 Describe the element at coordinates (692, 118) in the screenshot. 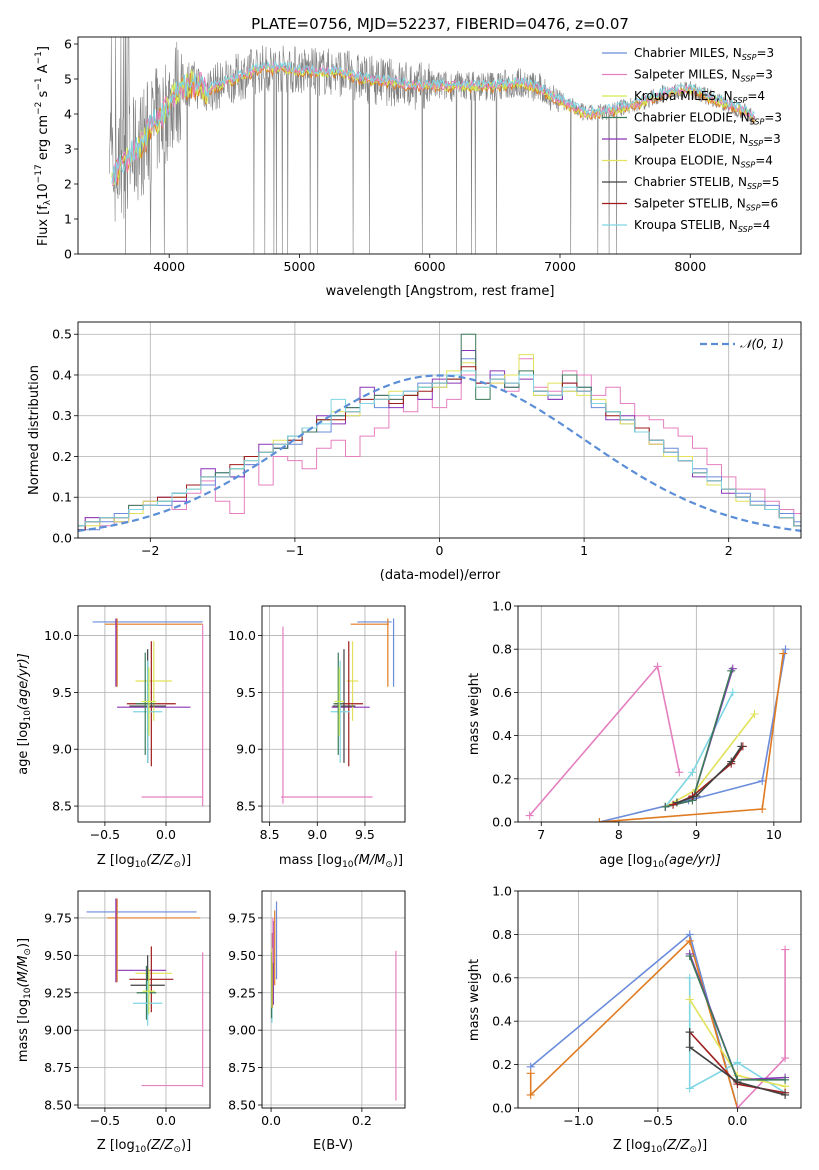

I see `legend-label-name: Chabrier ELODIE, N` at that location.